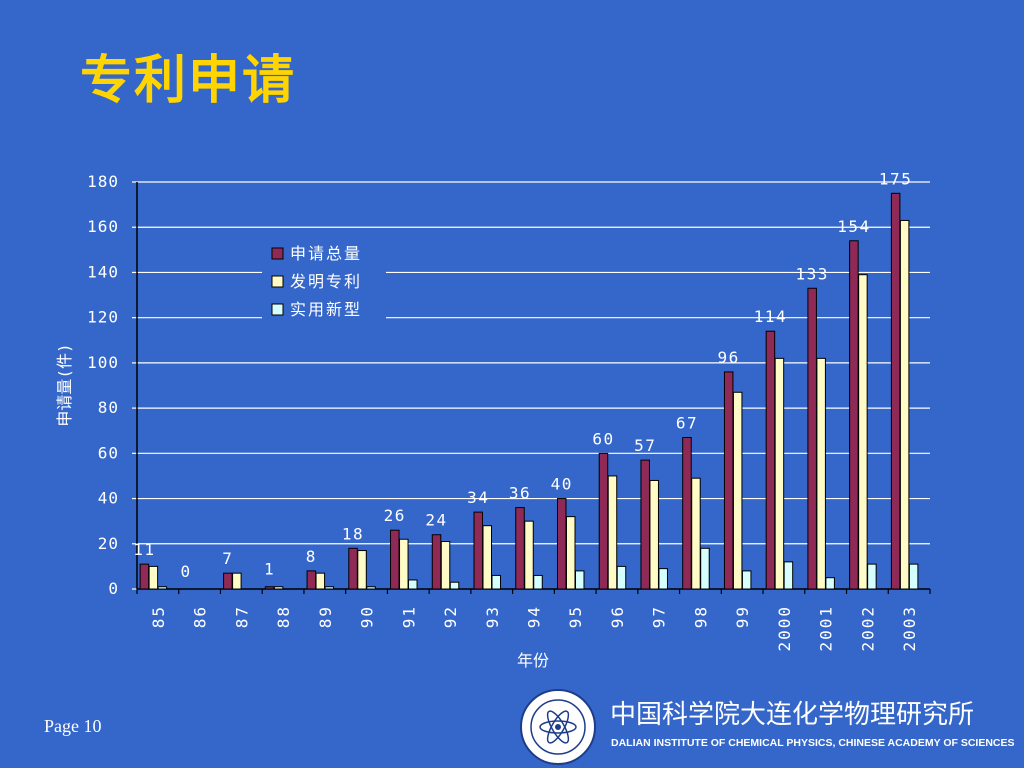 Image resolution: width=1024 pixels, height=768 pixels. What do you see at coordinates (186, 571) in the screenshot?
I see `data-label: 0` at bounding box center [186, 571].